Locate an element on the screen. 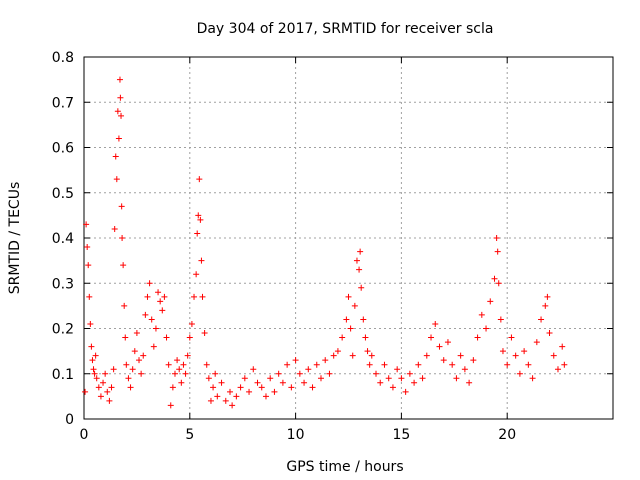 This screenshot has width=640, height=480. y-tick-label: 0.1 is located at coordinates (63, 375).